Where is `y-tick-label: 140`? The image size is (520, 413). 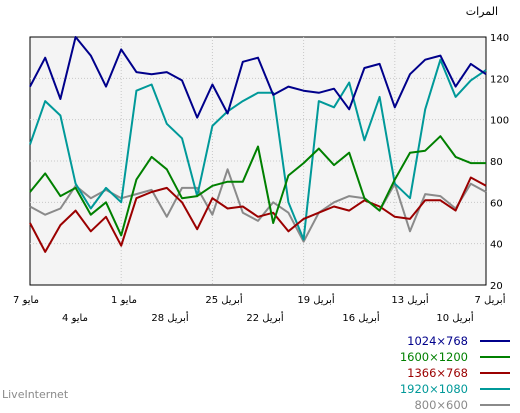
y-tick-label: 140 is located at coordinates (499, 38).